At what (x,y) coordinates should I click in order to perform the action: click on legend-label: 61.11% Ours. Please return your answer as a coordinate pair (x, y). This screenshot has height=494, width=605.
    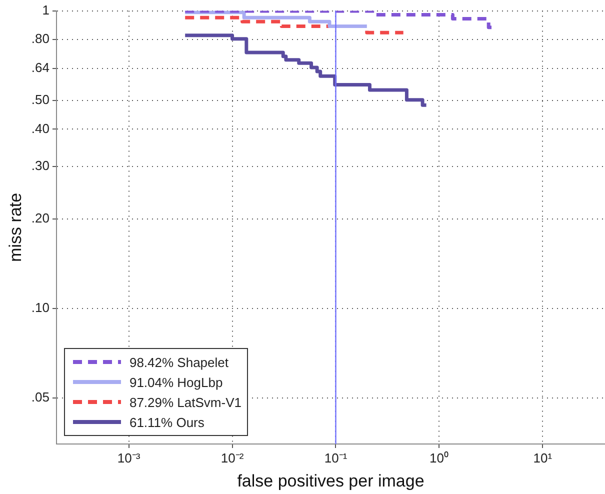
    Looking at the image, I should click on (166, 422).